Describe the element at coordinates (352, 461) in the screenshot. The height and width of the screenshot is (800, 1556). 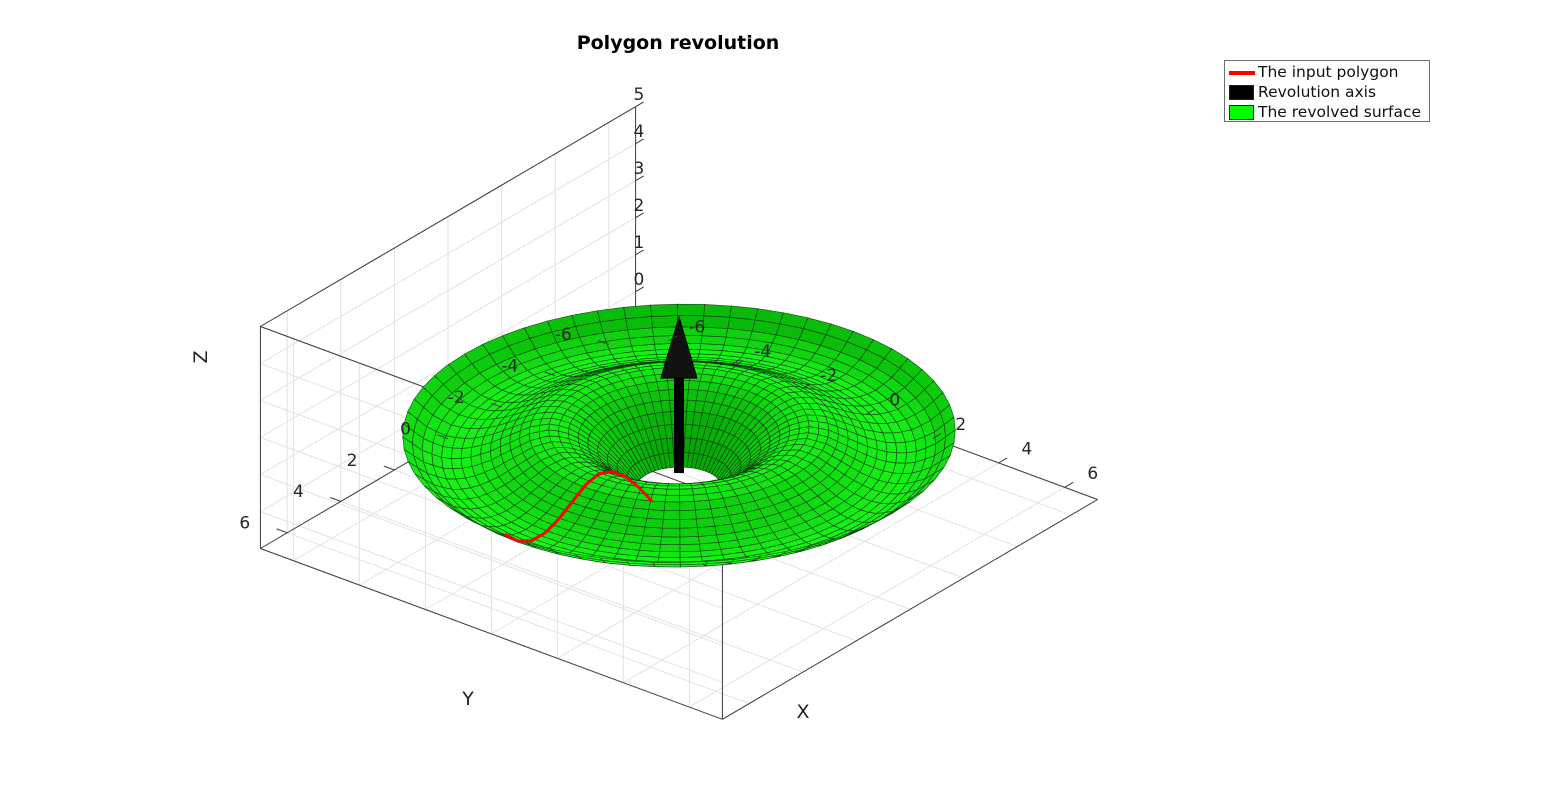
I see `y-tick-label: 2` at that location.